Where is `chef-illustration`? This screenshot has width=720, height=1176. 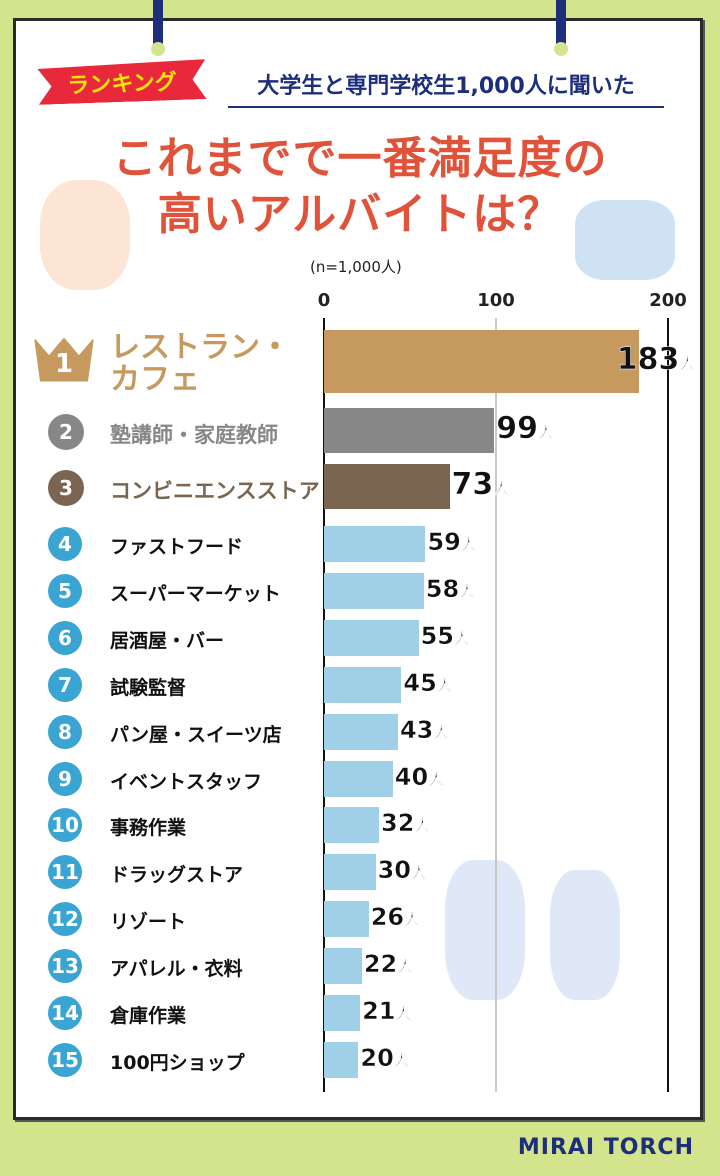 chef-illustration is located at coordinates (85, 235).